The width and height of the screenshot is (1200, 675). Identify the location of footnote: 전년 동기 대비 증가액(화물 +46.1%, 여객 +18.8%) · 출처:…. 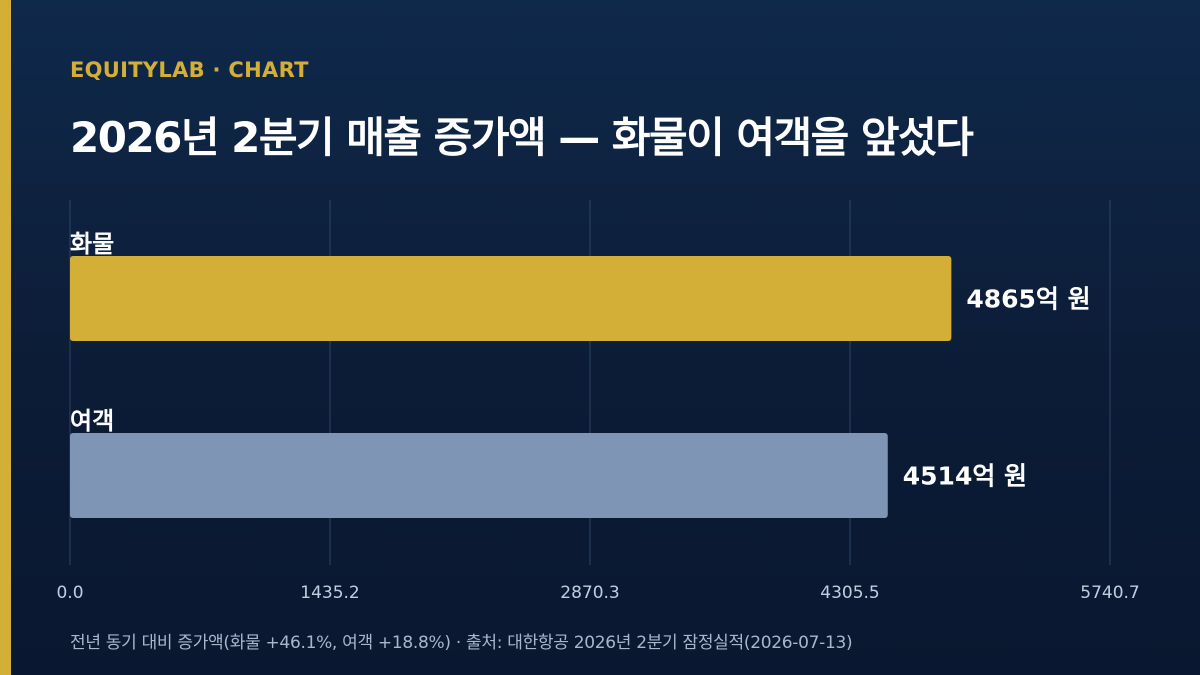
(461, 643).